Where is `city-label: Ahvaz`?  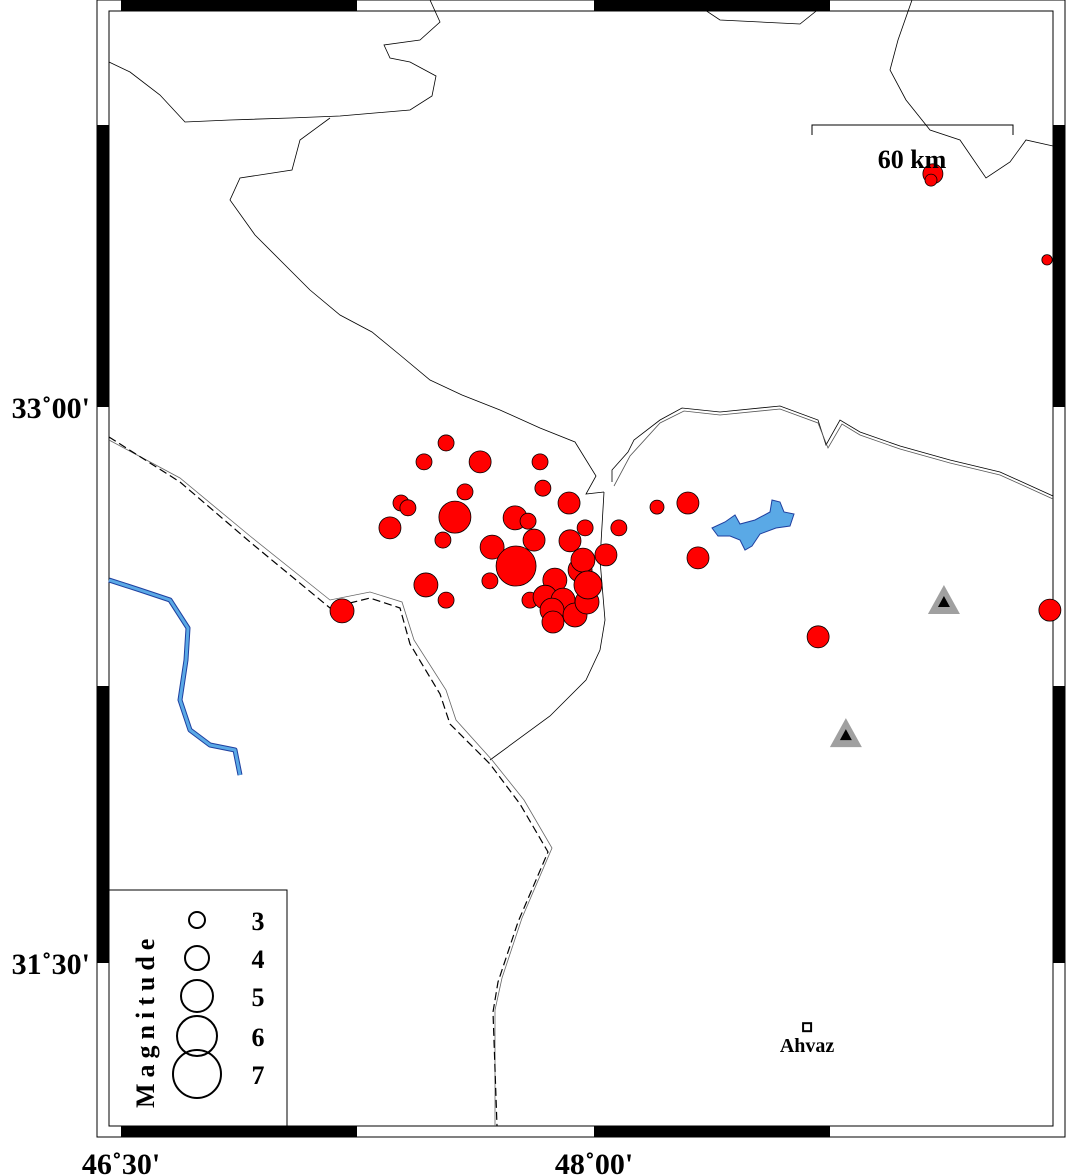
city-label: Ahvaz is located at coordinates (807, 1046).